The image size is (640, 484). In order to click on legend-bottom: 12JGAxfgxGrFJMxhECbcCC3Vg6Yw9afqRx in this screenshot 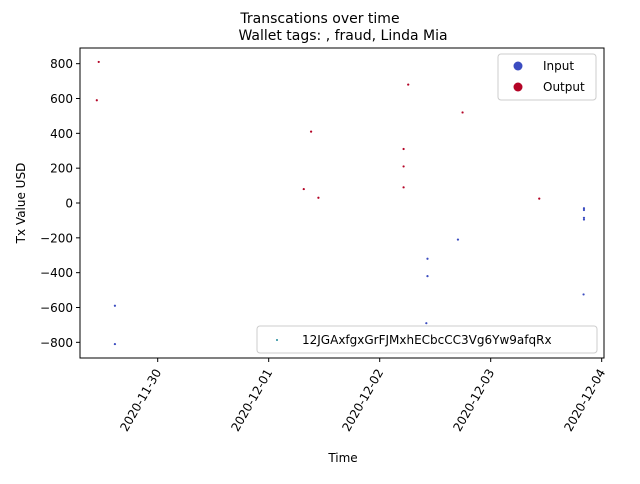, I will do `click(427, 339)`.